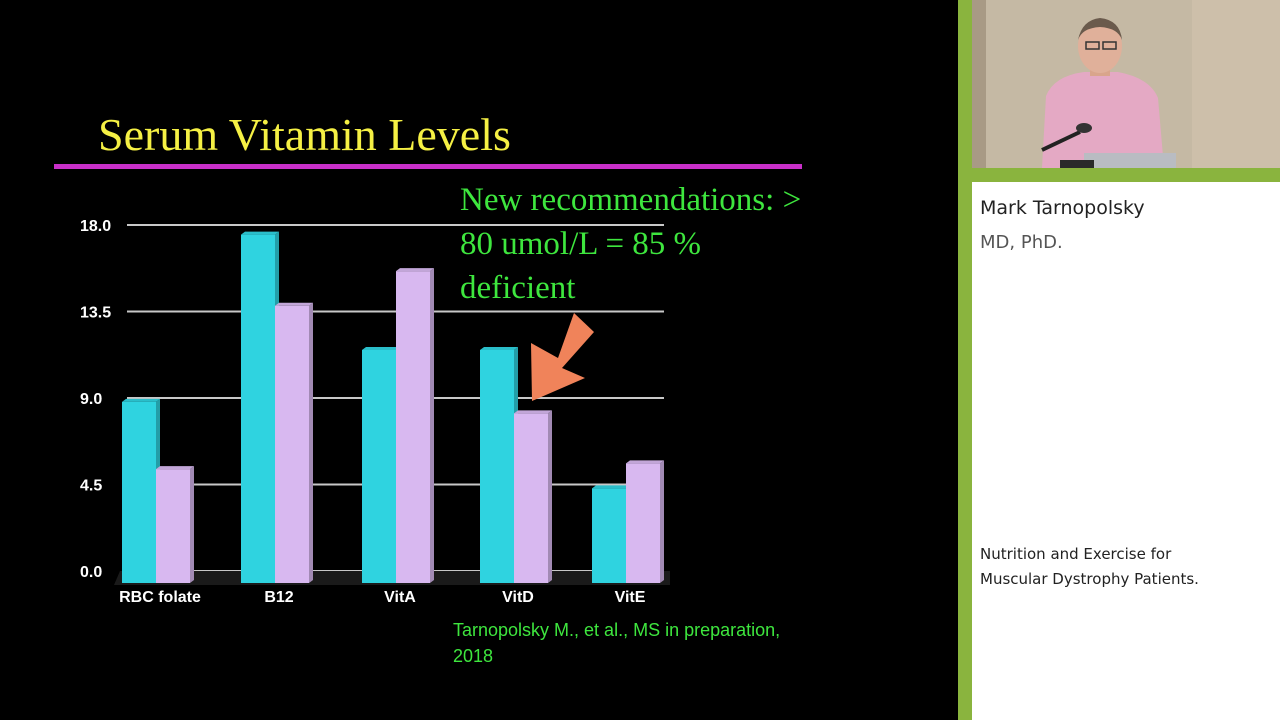 The width and height of the screenshot is (1280, 720). I want to click on slide-title: Serum Vitamin Levels, so click(304, 134).